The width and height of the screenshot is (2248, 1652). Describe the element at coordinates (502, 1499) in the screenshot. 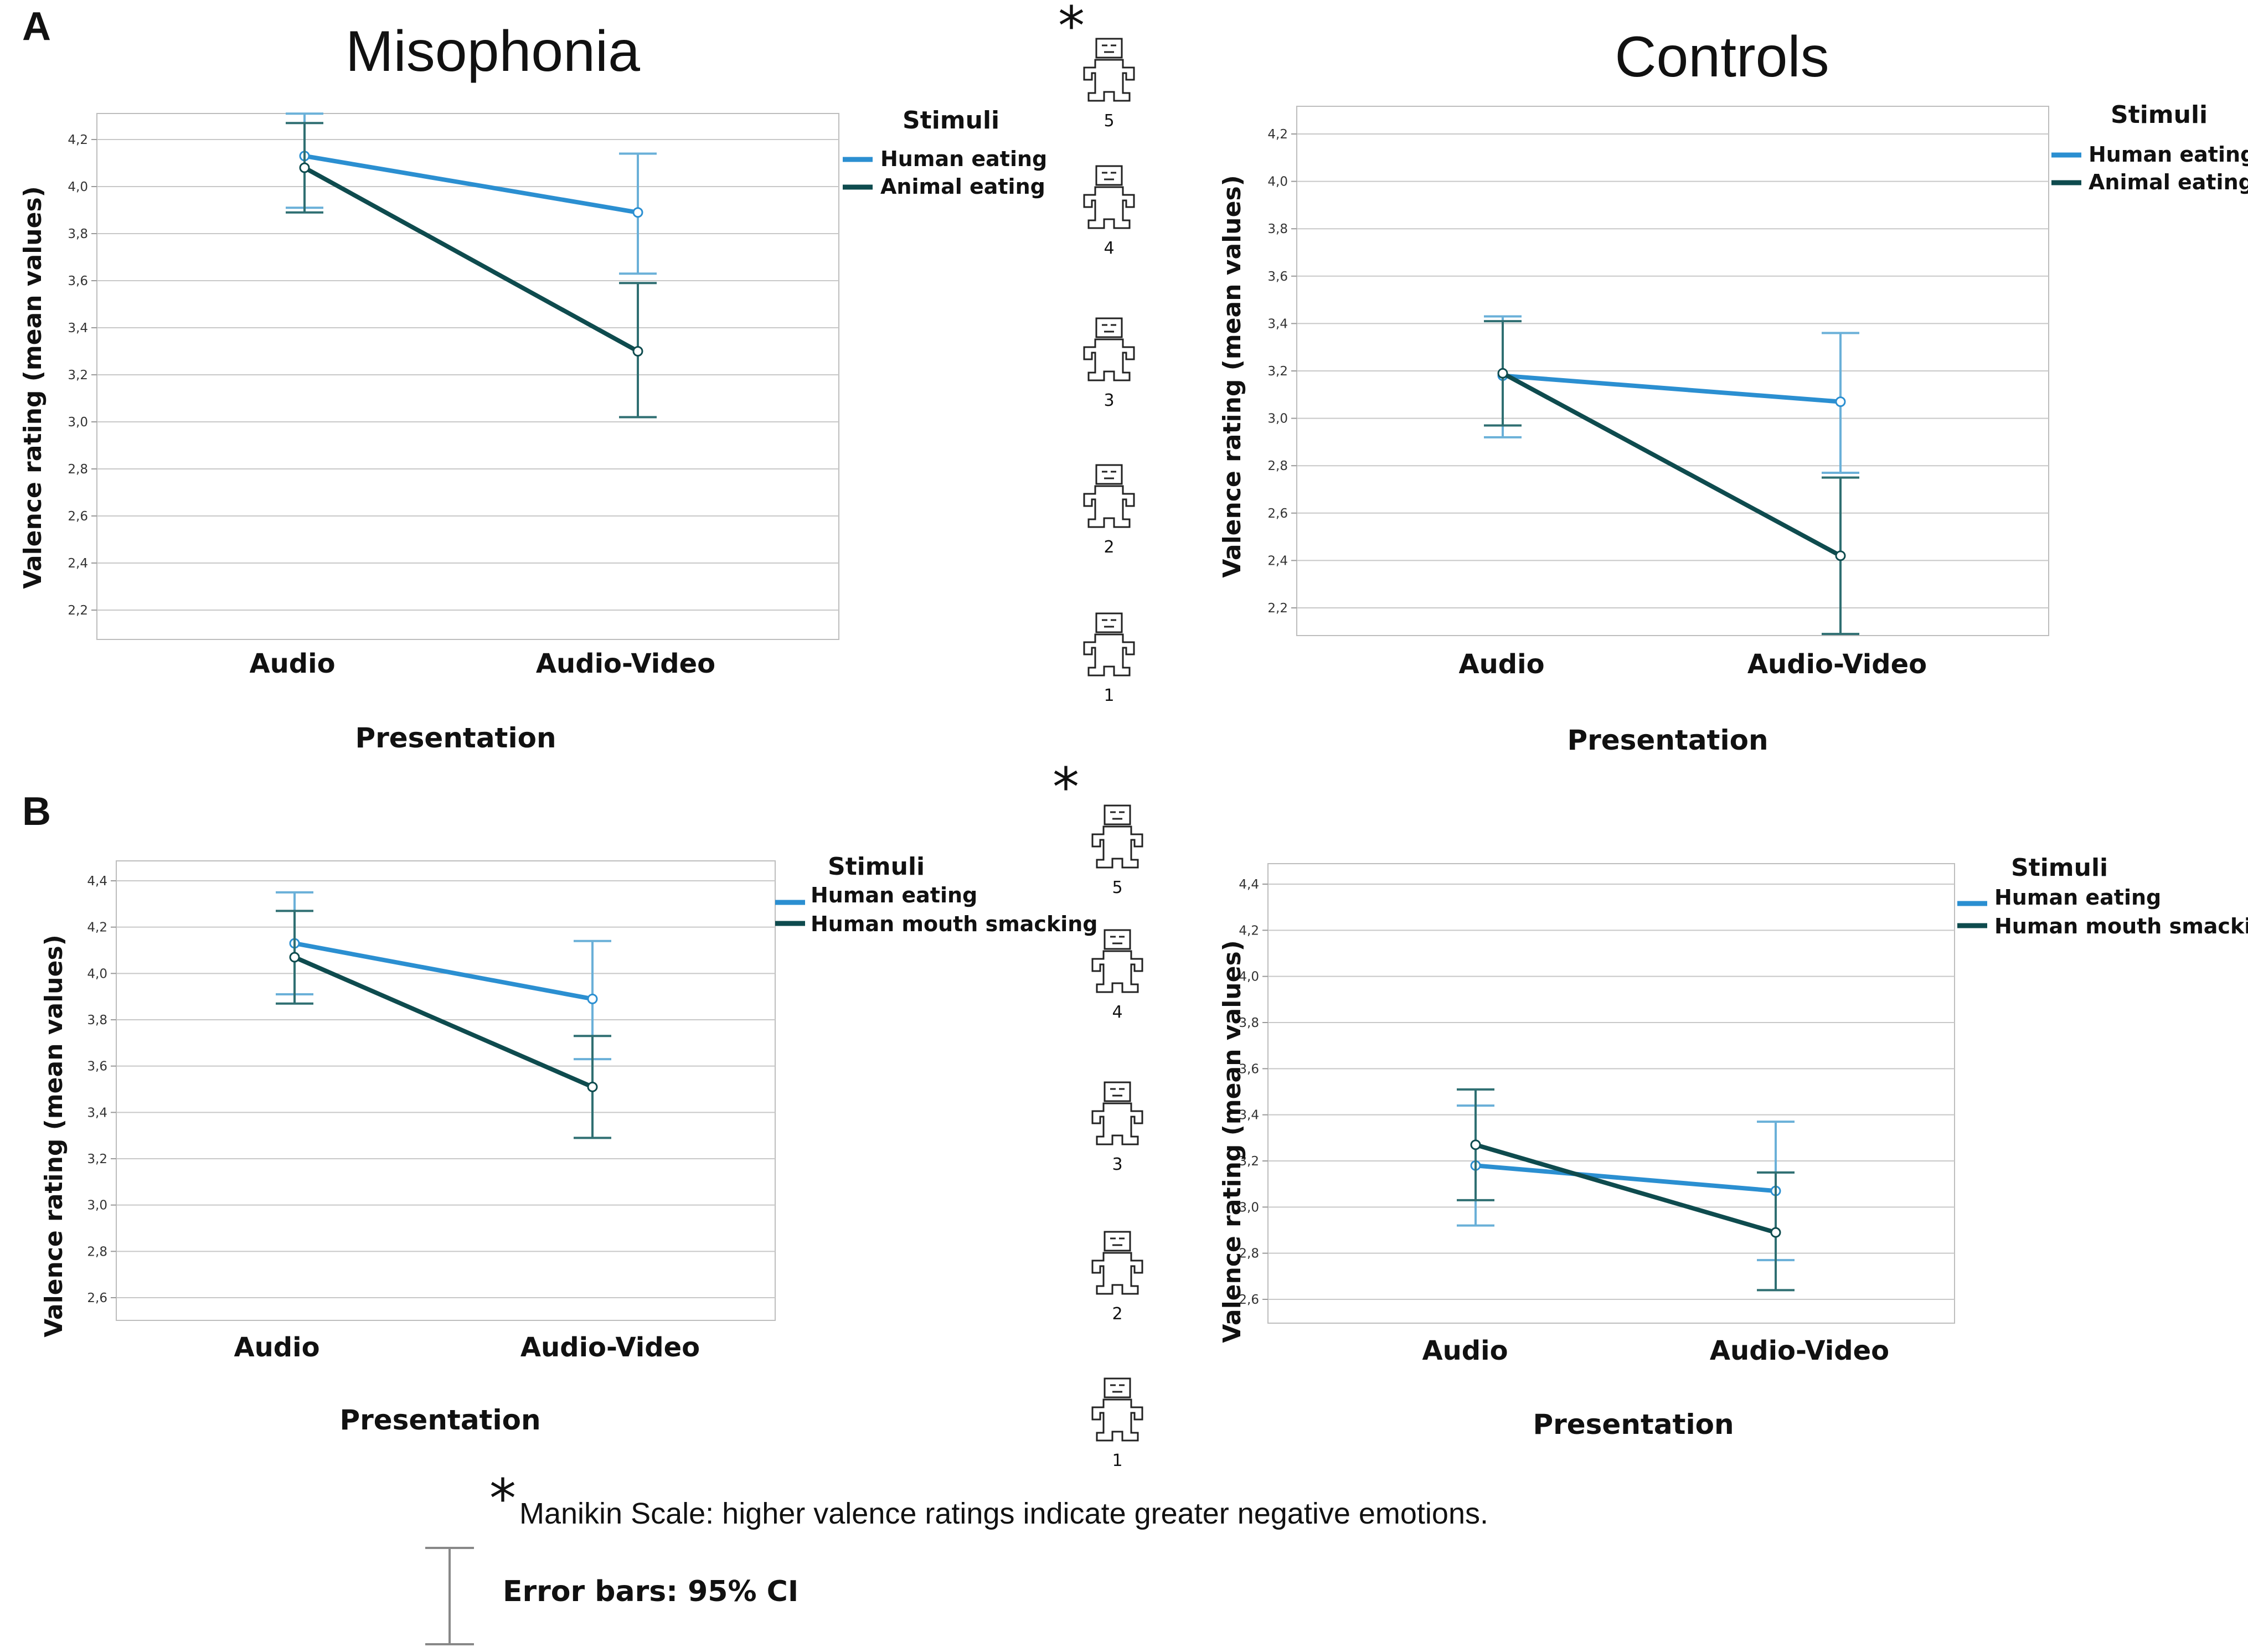

I see `footnote-asterisk: *` at that location.